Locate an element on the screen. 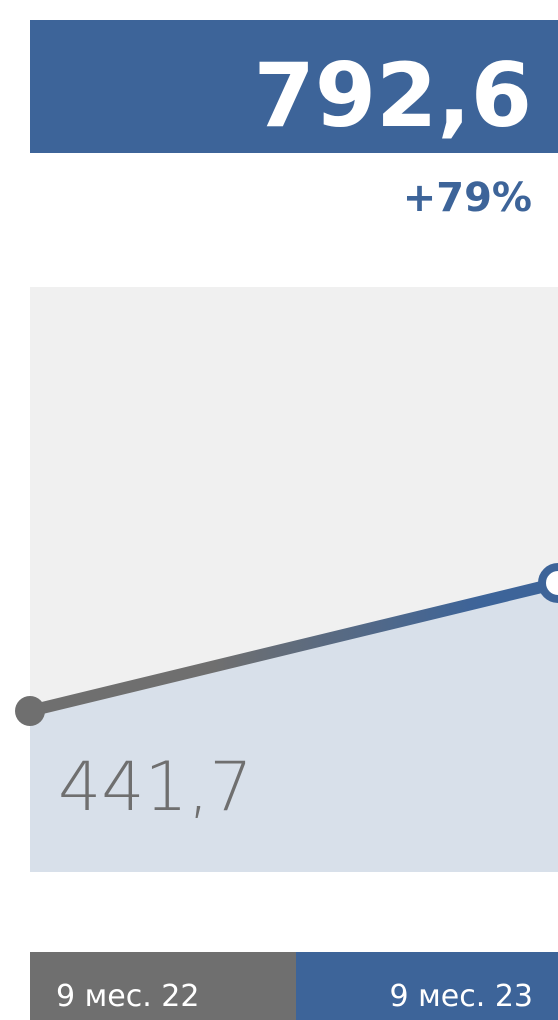 This screenshot has height=1020, width=558. headline-value: 792,6 is located at coordinates (393, 95).